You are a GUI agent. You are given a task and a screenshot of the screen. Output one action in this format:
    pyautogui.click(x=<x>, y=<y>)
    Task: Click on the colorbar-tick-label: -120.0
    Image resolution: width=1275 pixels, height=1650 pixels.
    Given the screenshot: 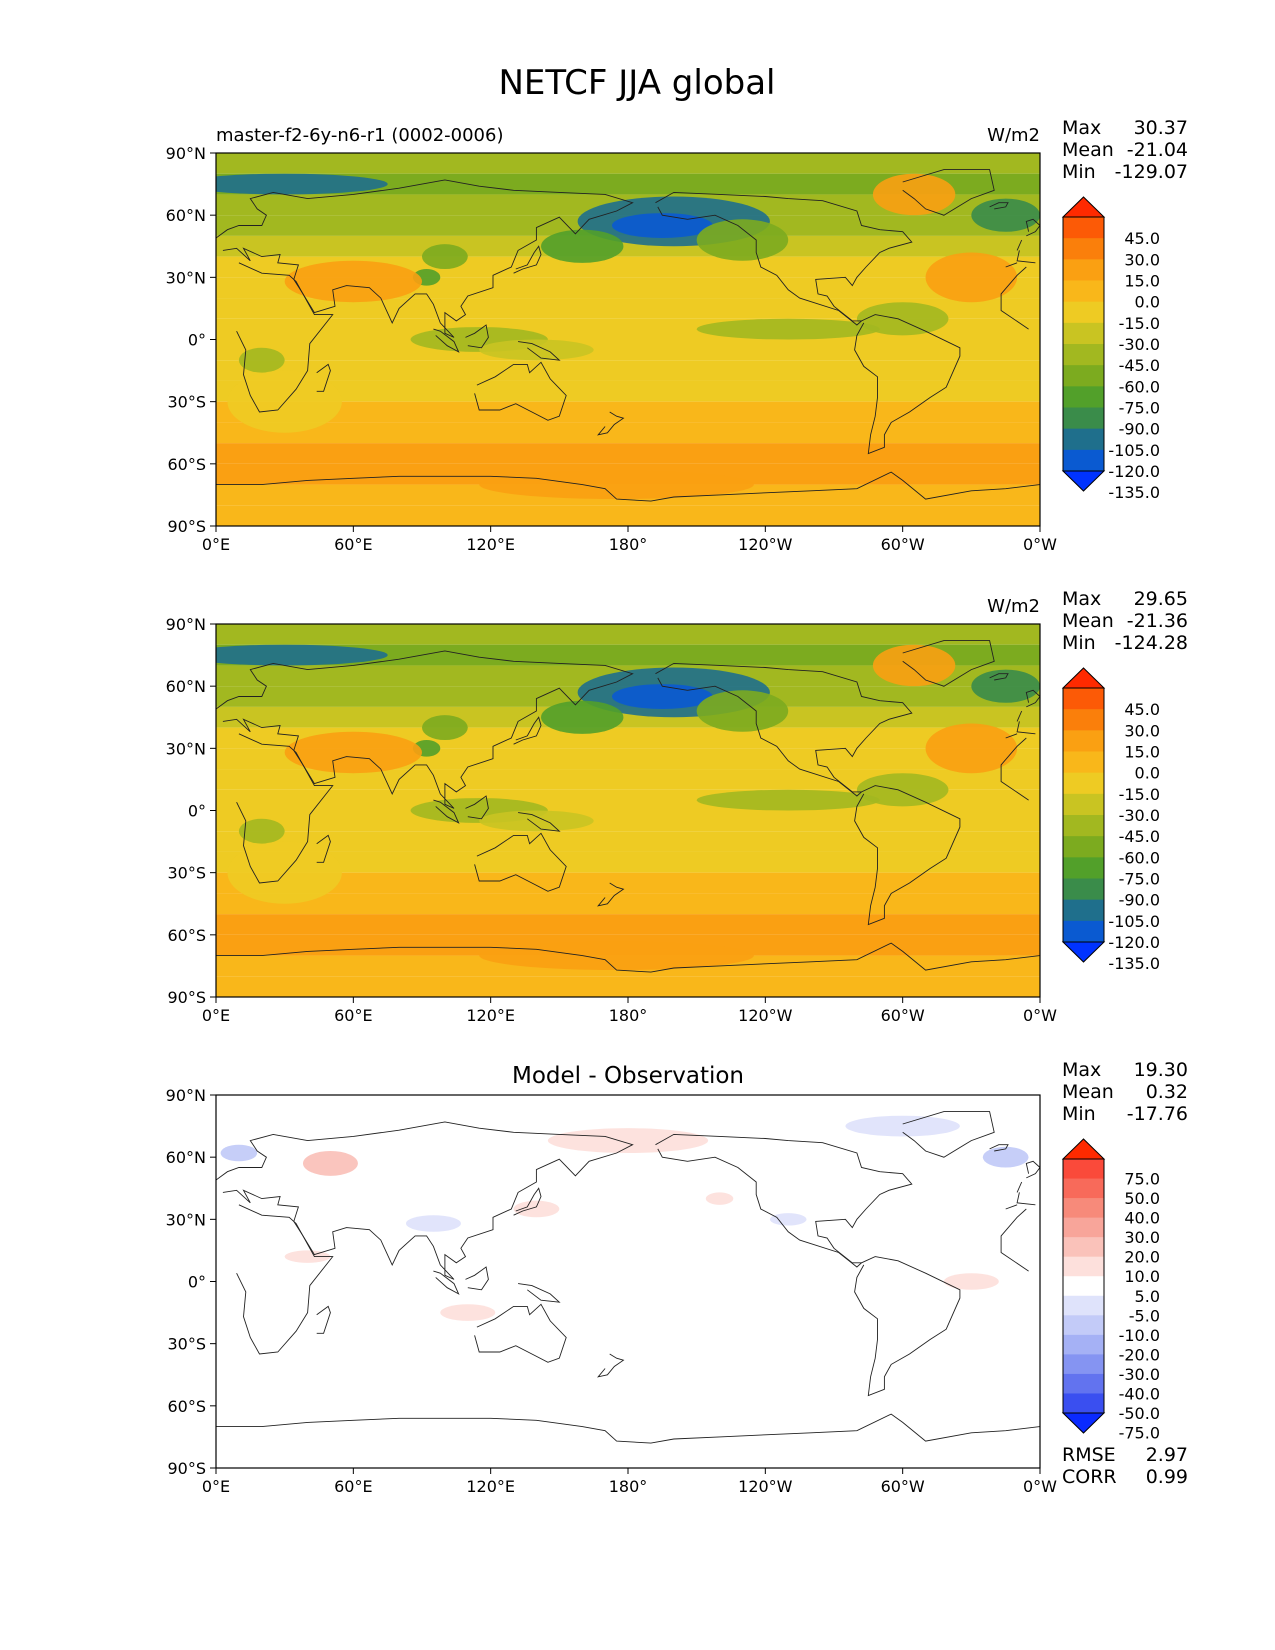 What is the action you would take?
    pyautogui.click(x=1134, y=942)
    